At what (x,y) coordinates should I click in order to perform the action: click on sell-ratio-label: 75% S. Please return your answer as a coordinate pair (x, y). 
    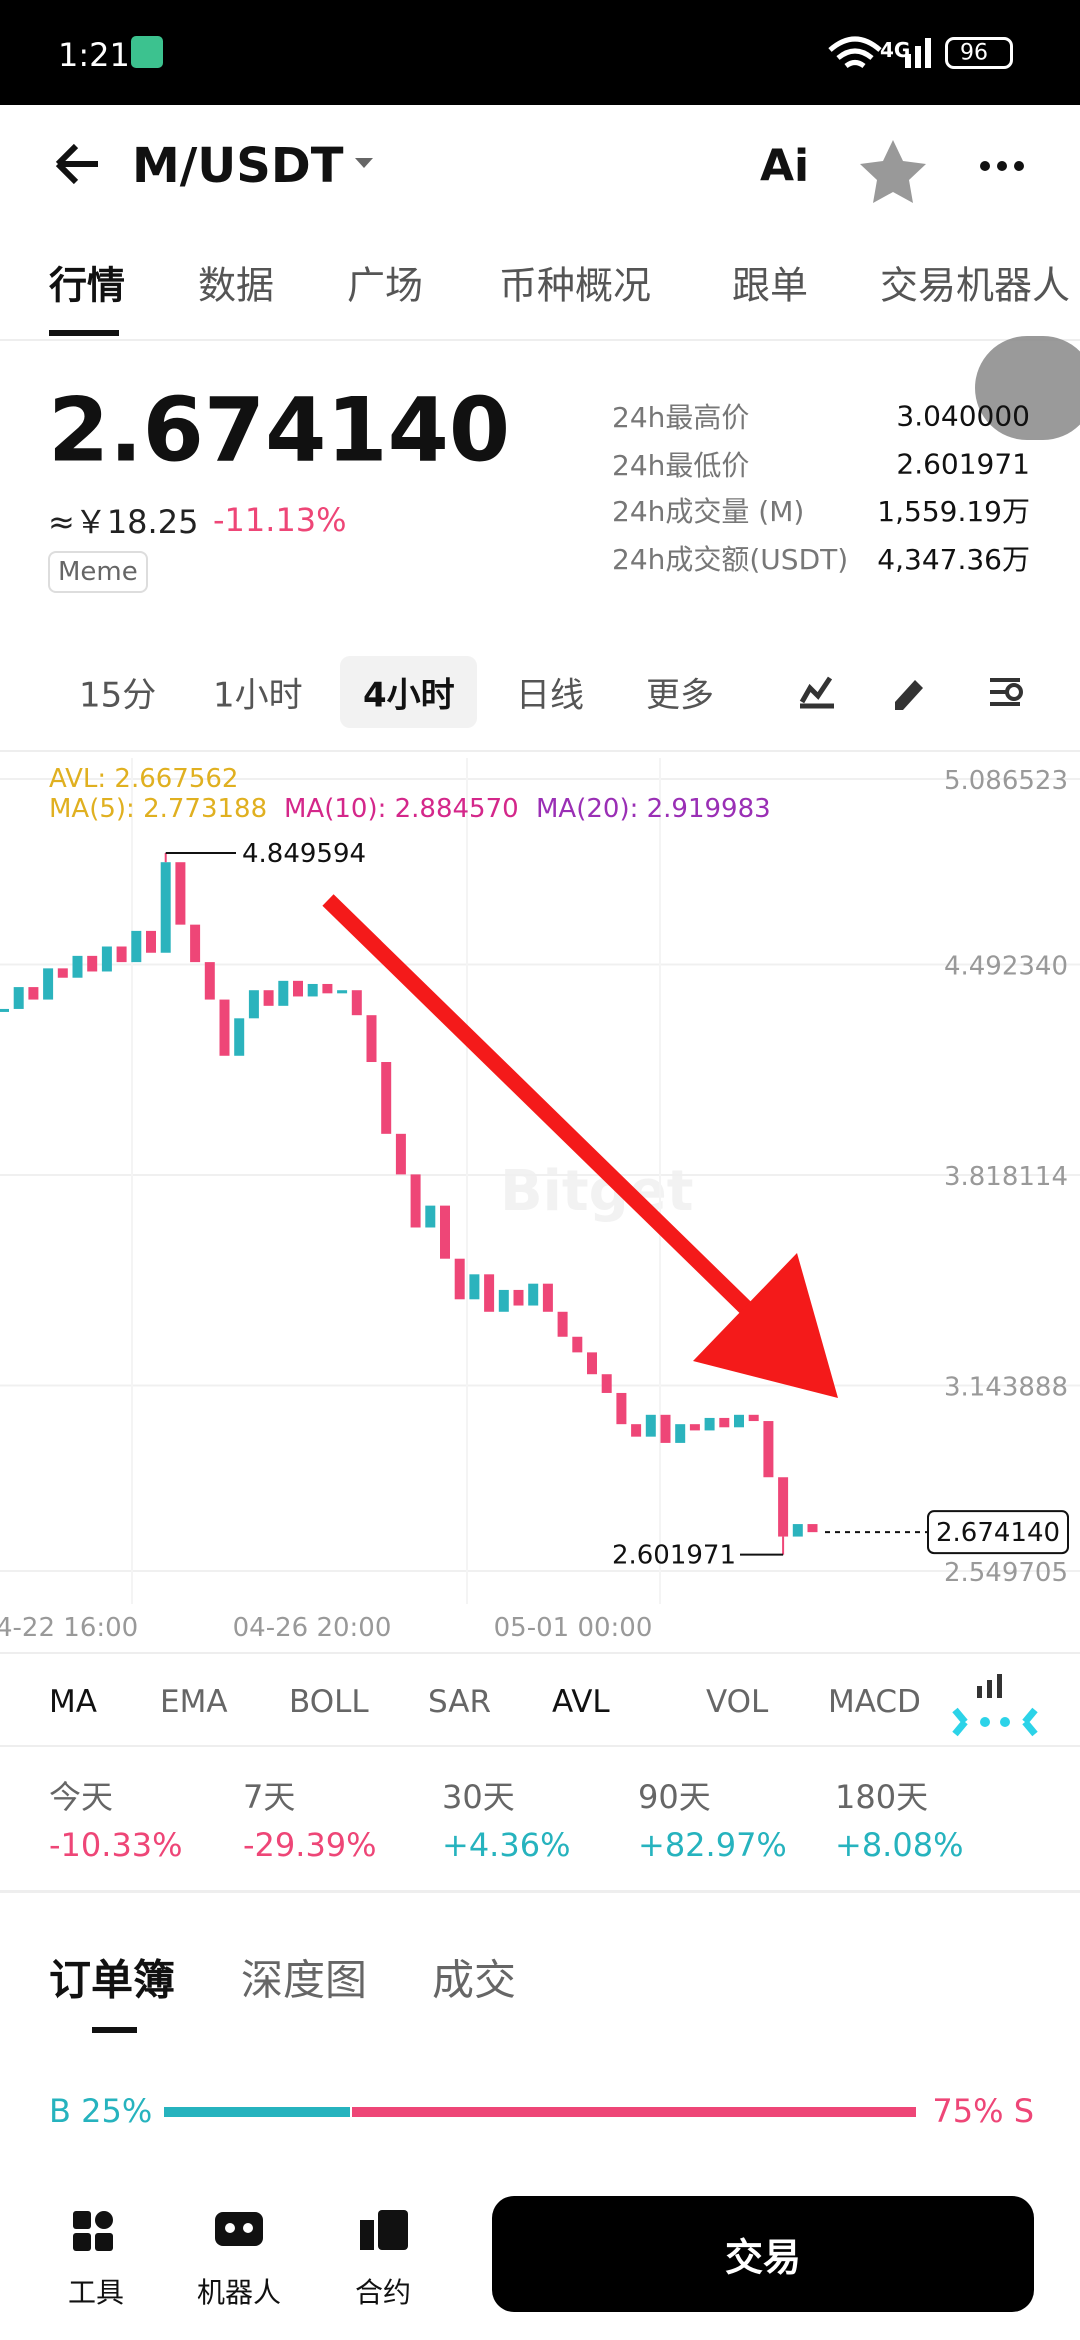
    Looking at the image, I should click on (983, 2111).